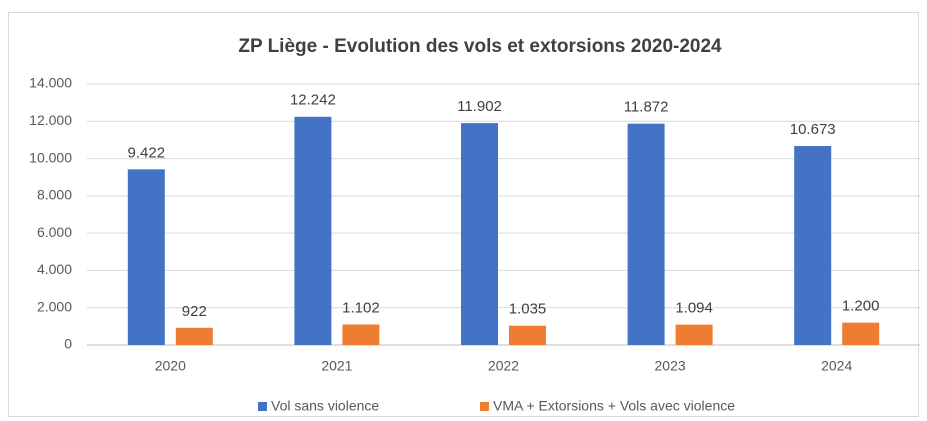  I want to click on data-label: 922, so click(194, 311).